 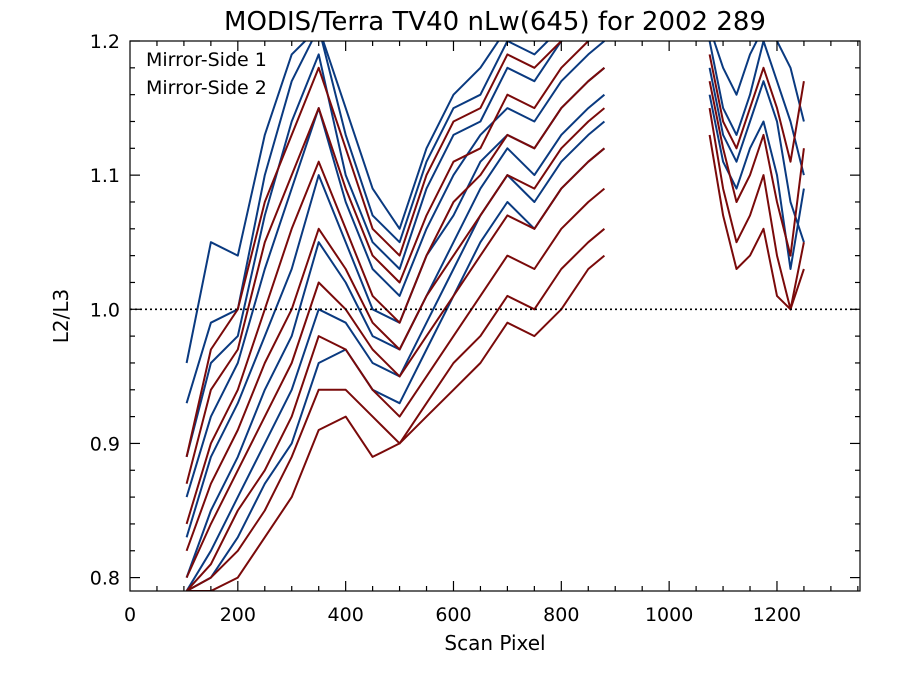 What do you see at coordinates (206, 60) in the screenshot?
I see `legend-entry-mirror-side-1: Mirror-Side 1` at bounding box center [206, 60].